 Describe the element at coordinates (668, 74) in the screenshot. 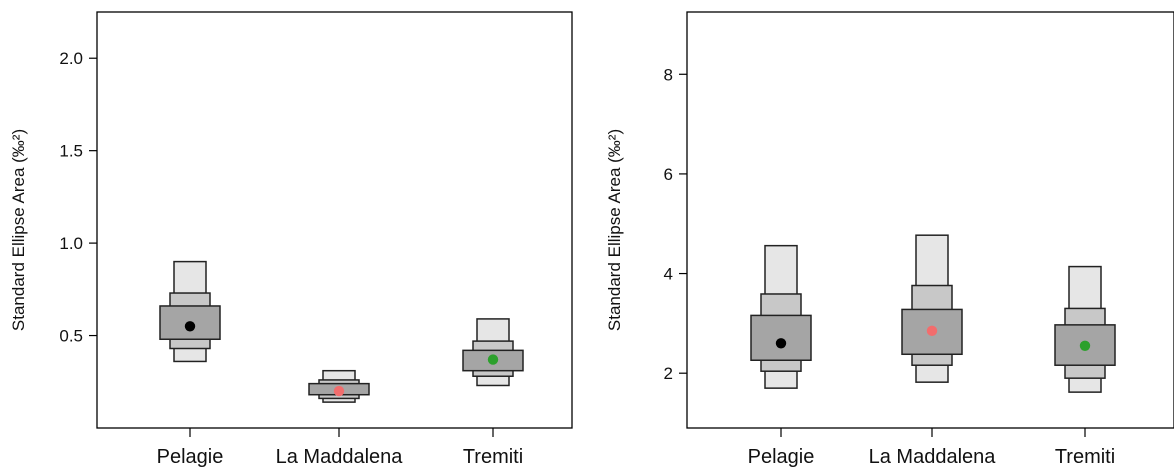

I see `y-tick-label: 8` at that location.